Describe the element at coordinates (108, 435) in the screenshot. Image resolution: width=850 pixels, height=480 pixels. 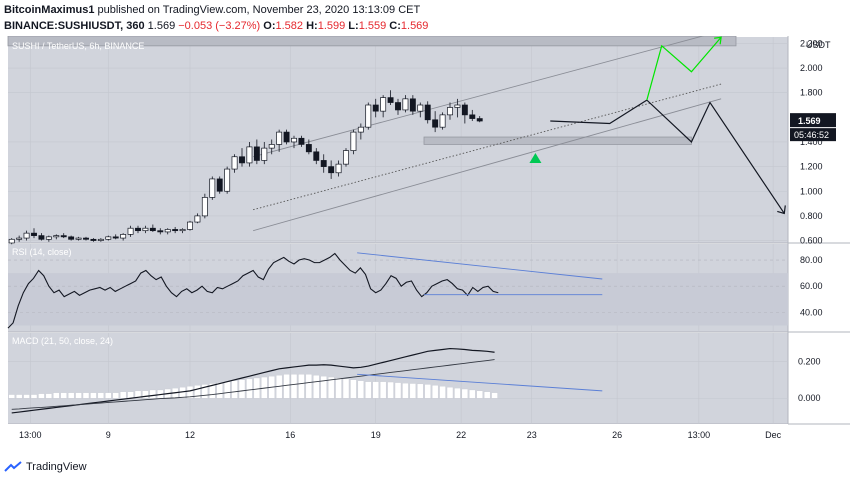
I see `time-tick-label: 9` at that location.